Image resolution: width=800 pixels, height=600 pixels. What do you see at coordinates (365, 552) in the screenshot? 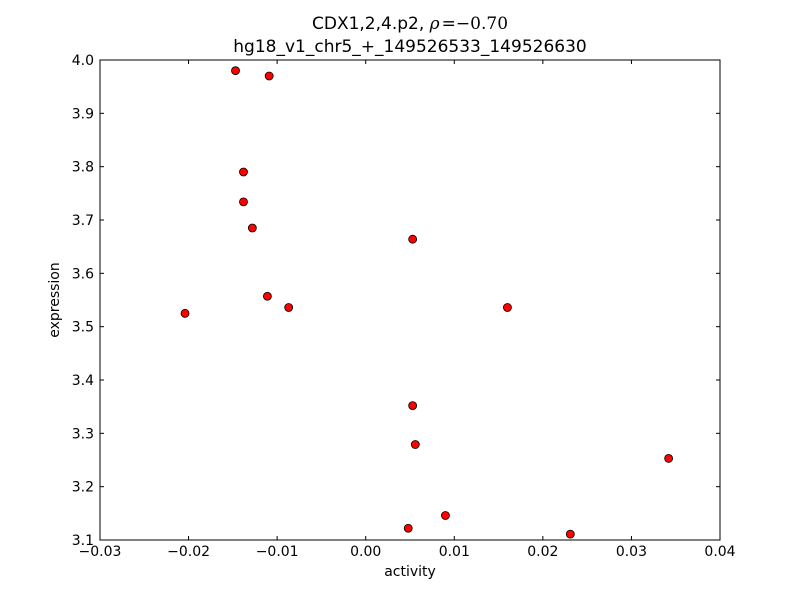
I see `x-tick-label: 0.00` at bounding box center [365, 552].